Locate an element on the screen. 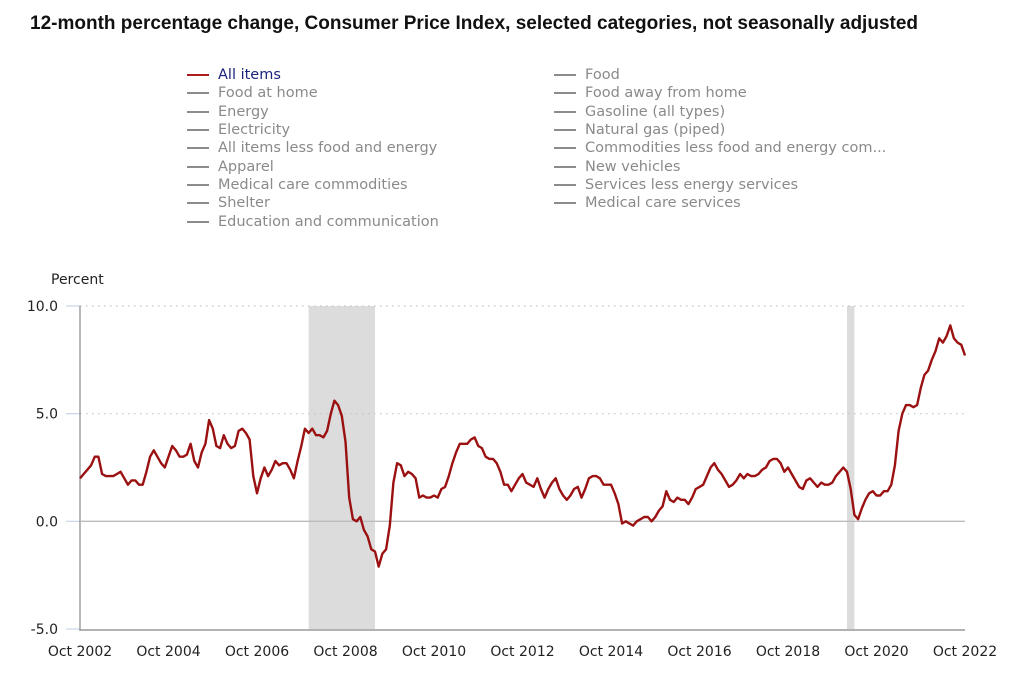 The width and height of the screenshot is (1024, 673). legend-item: Natural gas (piped) is located at coordinates (720, 130).